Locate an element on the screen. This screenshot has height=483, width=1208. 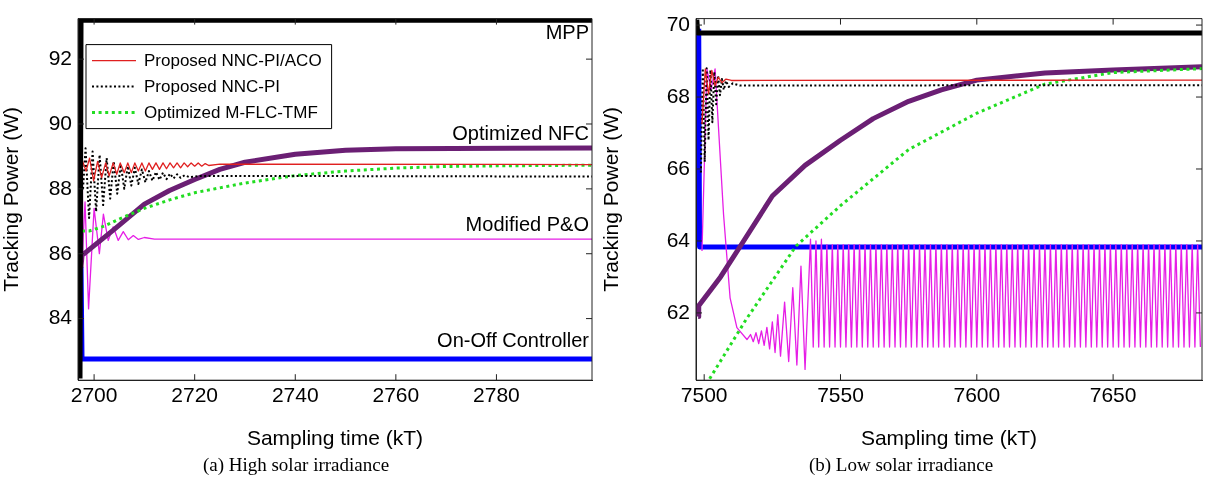
y-tick-label: 88 is located at coordinates (60, 187).